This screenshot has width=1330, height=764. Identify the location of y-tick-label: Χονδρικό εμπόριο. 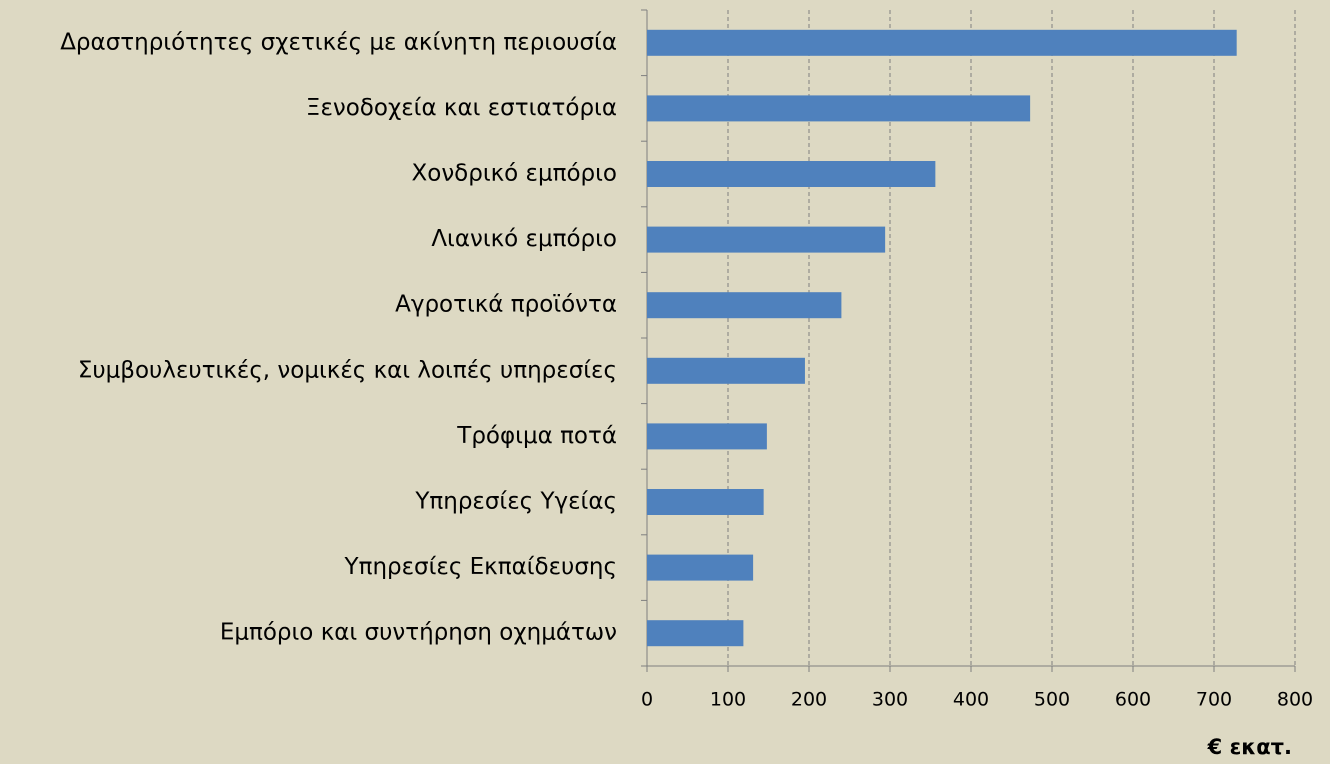
(514, 174).